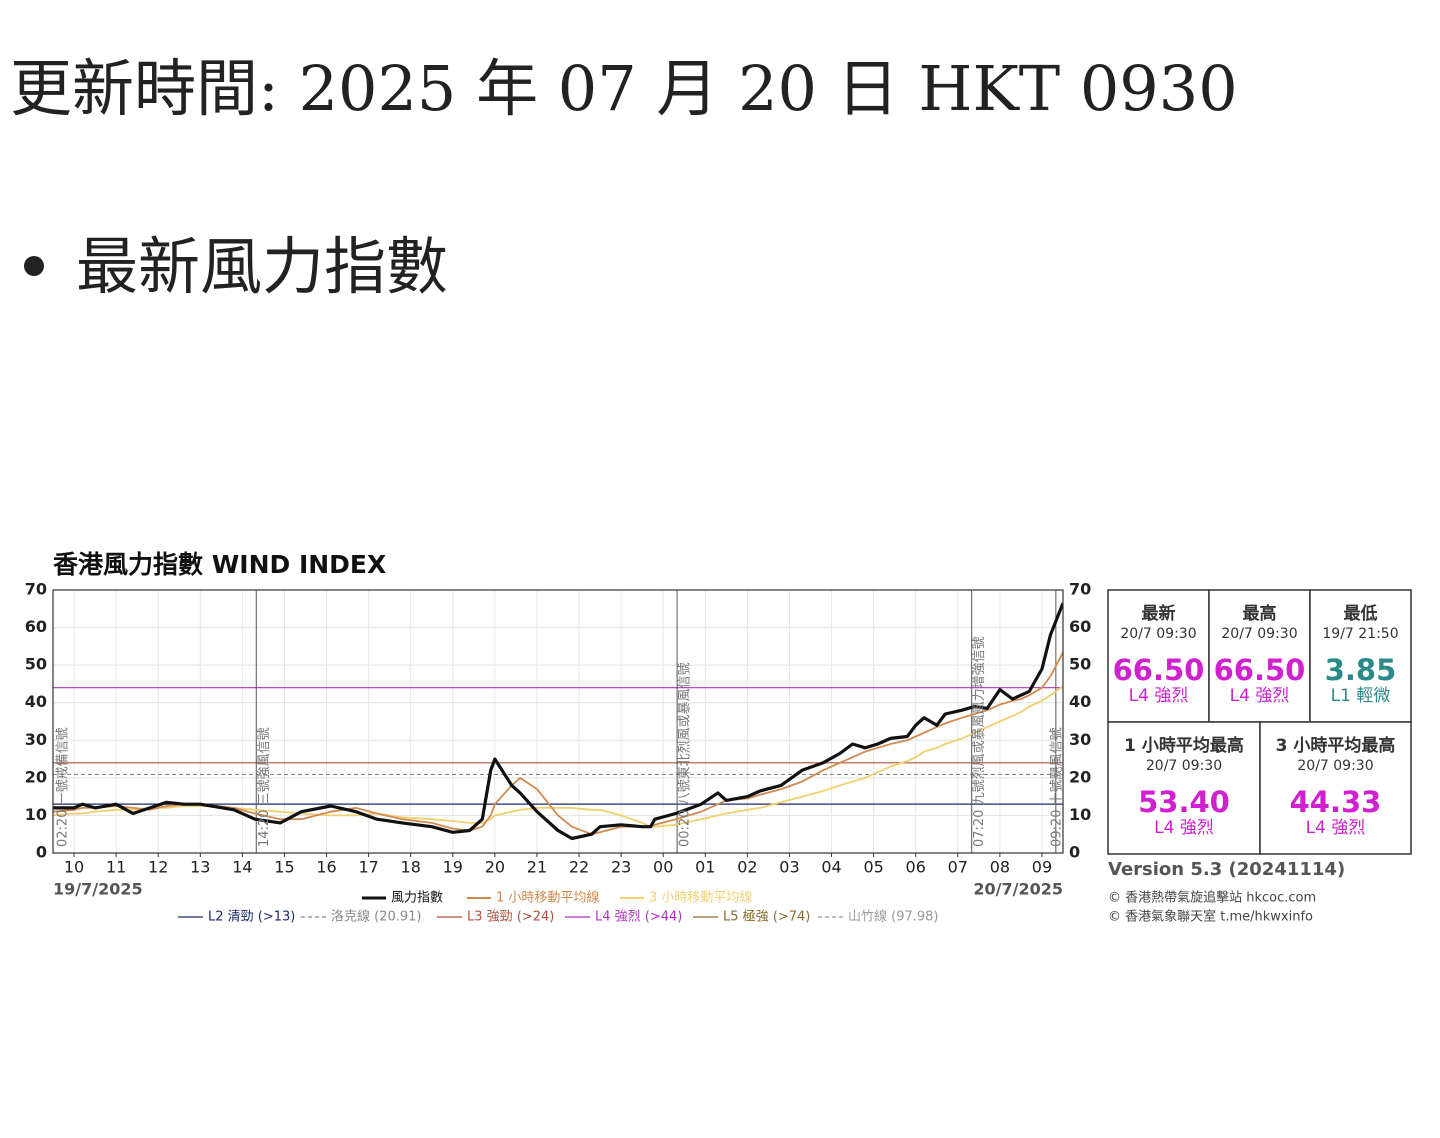  I want to click on x-tick-label: 13, so click(200, 867).